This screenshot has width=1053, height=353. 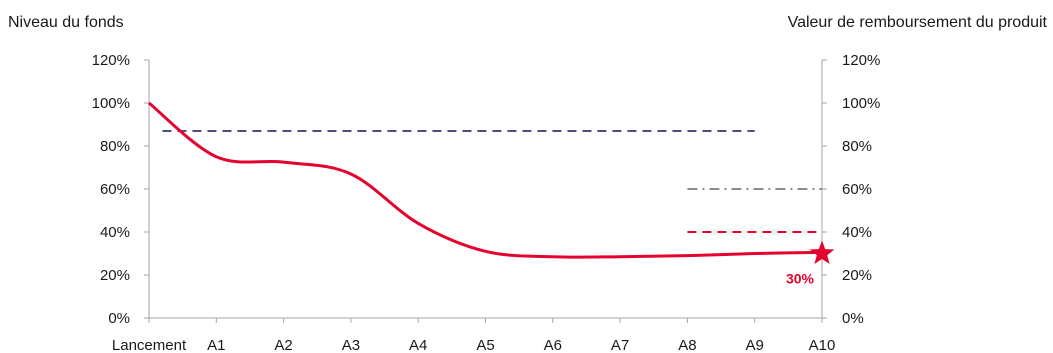 I want to click on left-axis-title: Niveau du fonds, so click(x=66, y=22).